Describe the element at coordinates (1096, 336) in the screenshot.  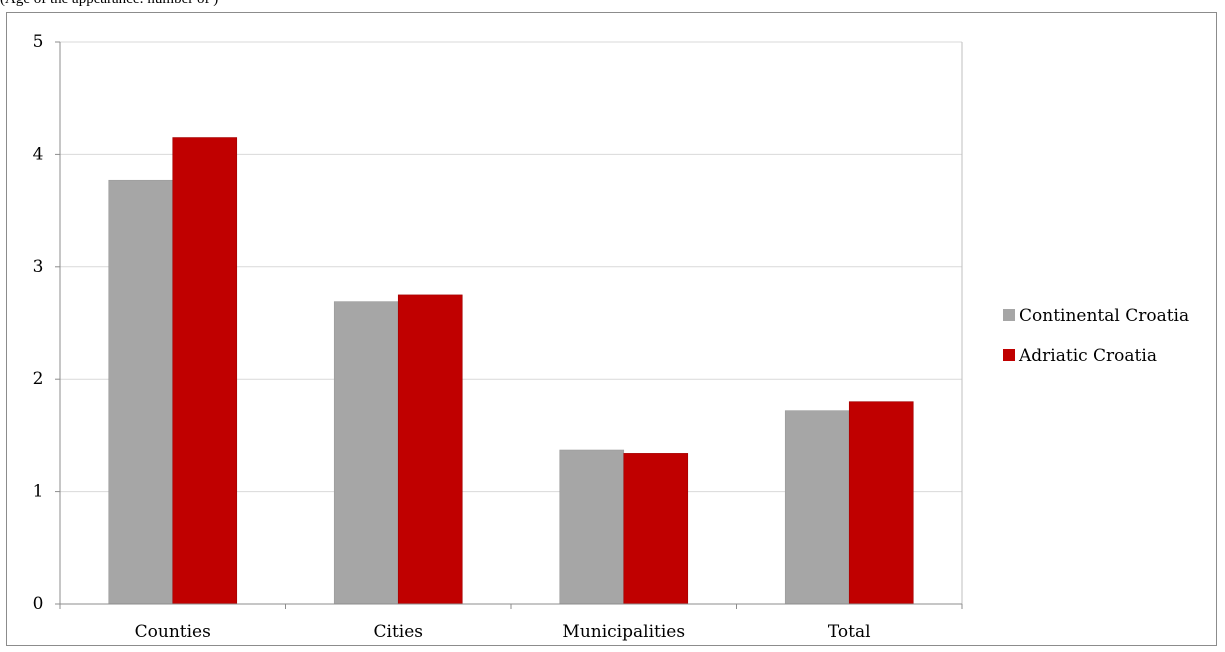
I see `legend: Continental Croatia Adriatic Croatia` at that location.